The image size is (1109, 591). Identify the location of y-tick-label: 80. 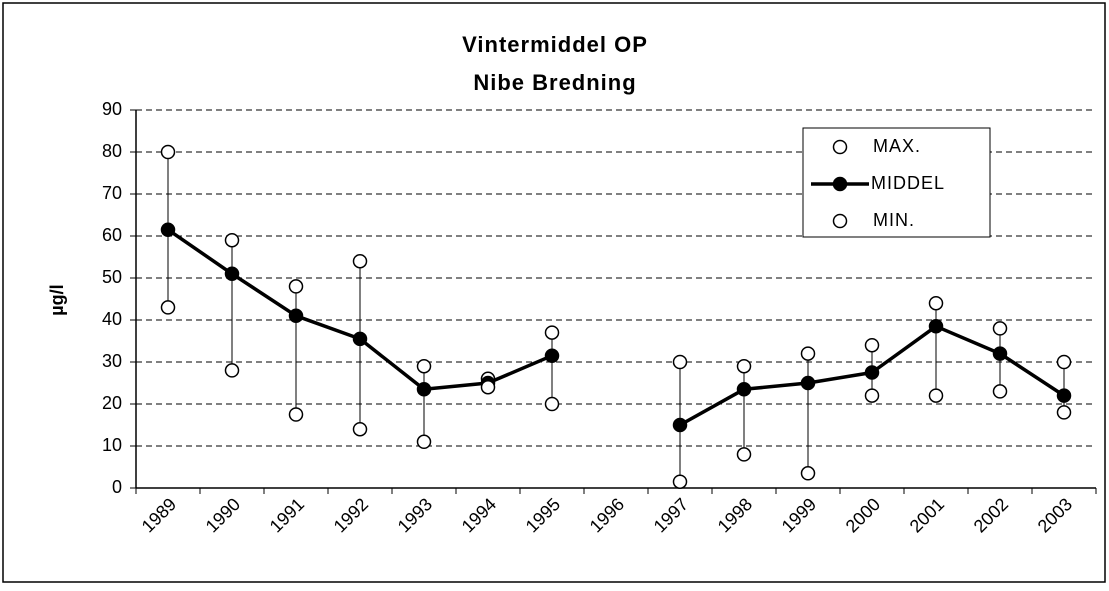
(112, 151).